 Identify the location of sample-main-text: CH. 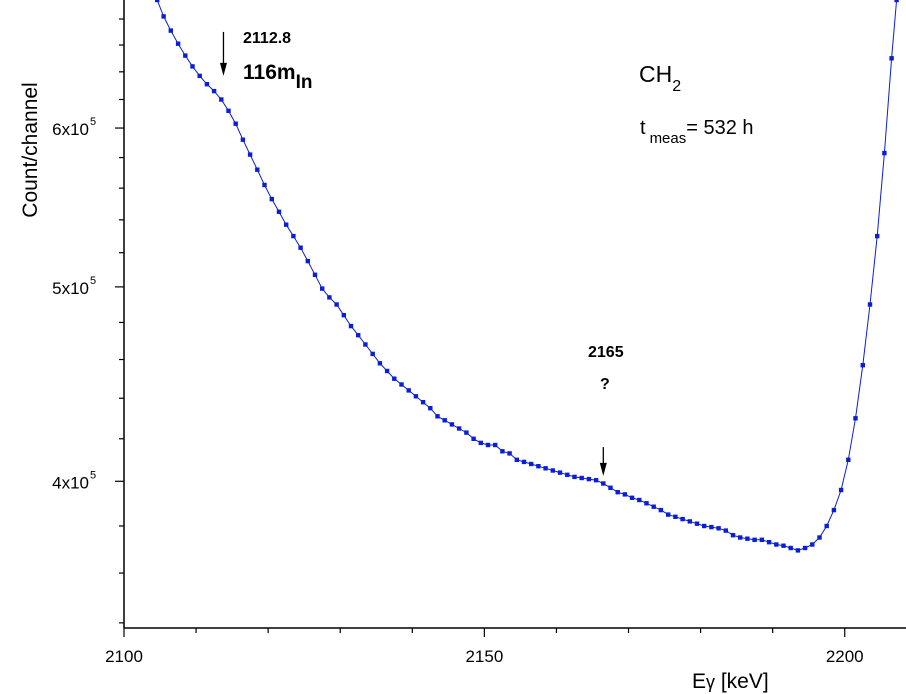
(655, 74).